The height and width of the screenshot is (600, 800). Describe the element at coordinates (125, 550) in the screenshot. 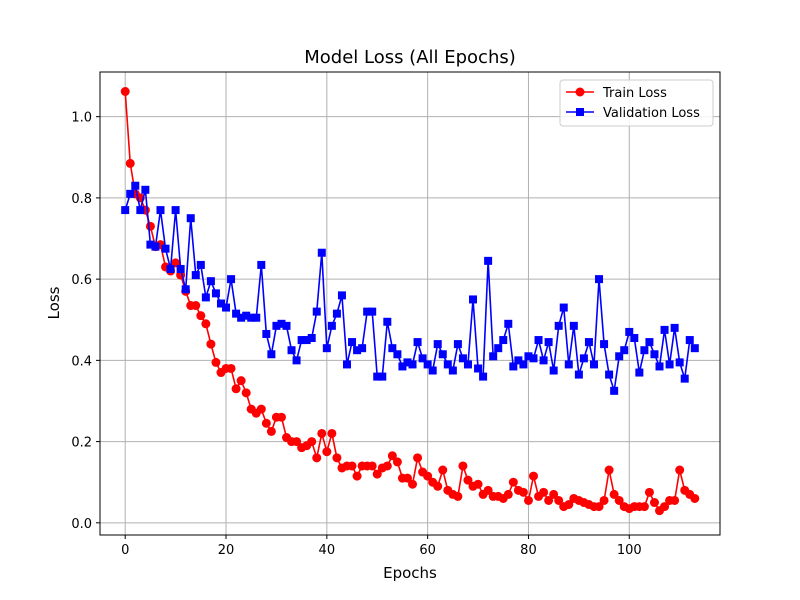

I see `x-tick-label: 0` at that location.